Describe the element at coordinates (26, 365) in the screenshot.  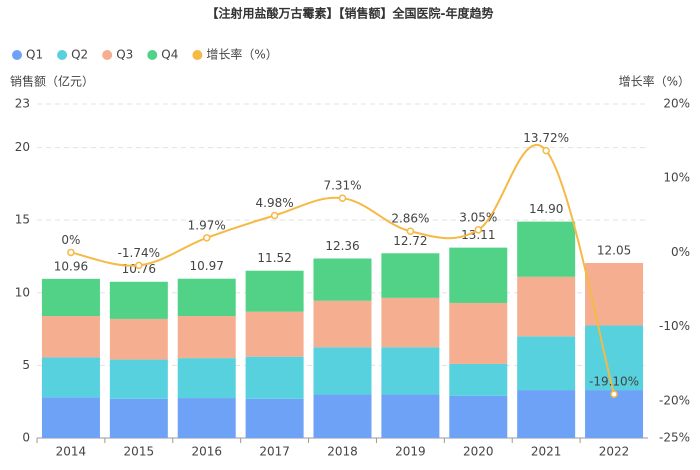
I see `y-tick-label: 5` at that location.